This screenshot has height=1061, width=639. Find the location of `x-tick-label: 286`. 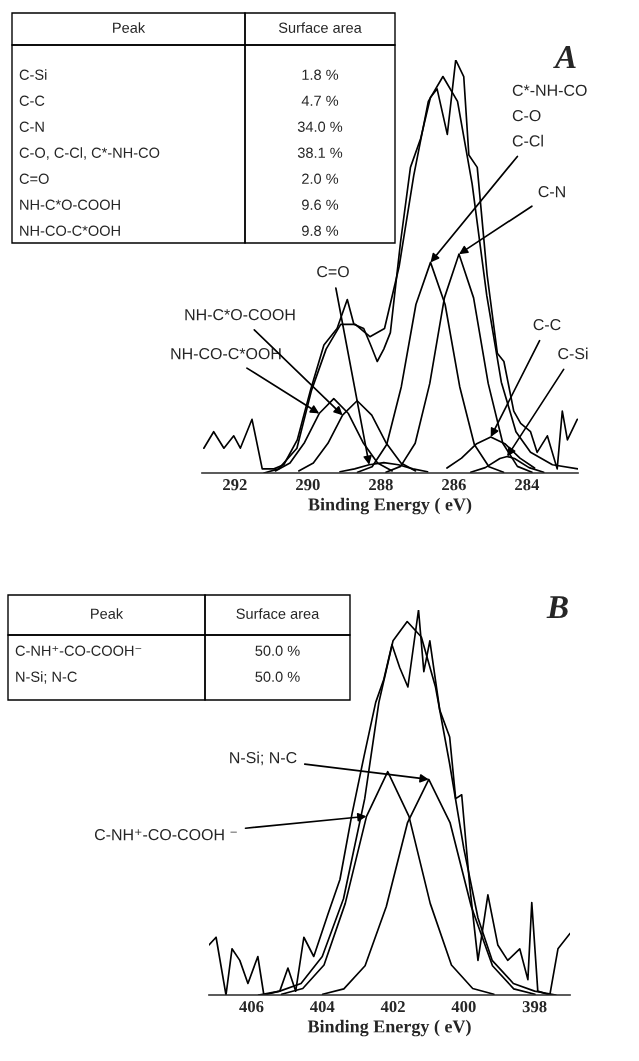

x-tick-label: 286 is located at coordinates (454, 485).